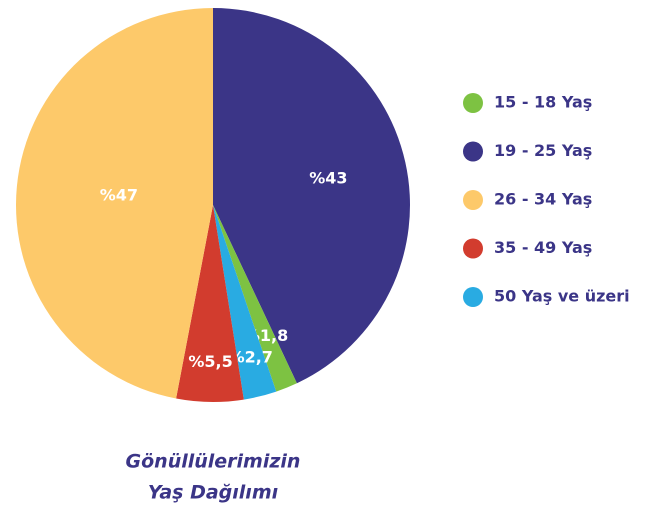  Describe the element at coordinates (210, 361) in the screenshot. I see `data-label: %5,5` at that location.